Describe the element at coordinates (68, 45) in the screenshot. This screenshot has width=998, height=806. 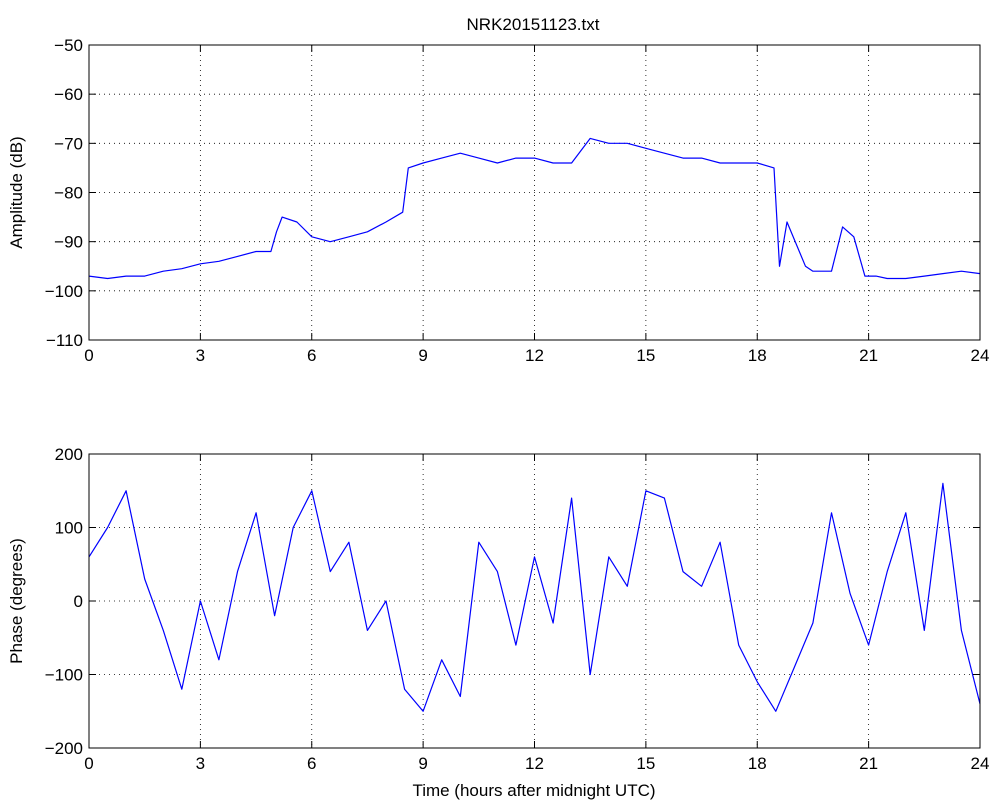
I see `y-tick-label: −50` at that location.